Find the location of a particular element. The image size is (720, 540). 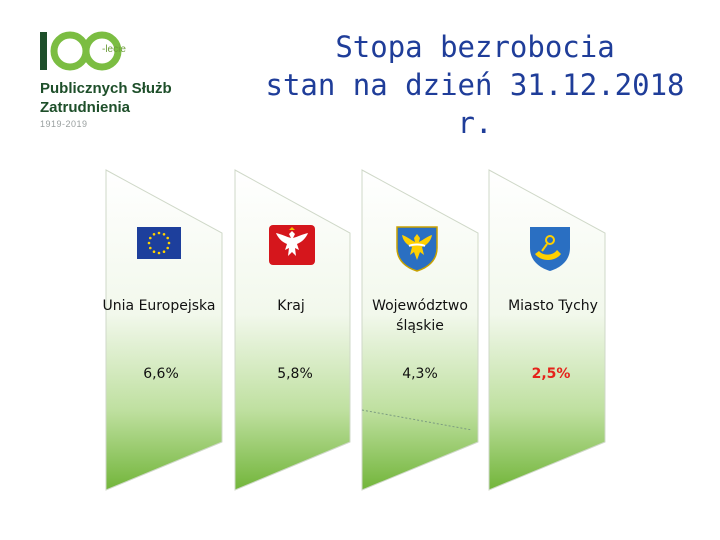

title-line-1: Stopa bezrobocia is located at coordinates (475, 47).